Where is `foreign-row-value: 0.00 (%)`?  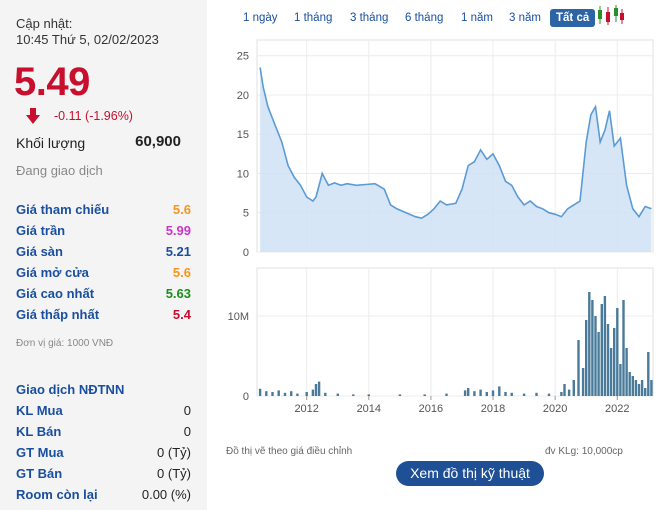 foreign-row-value: 0.00 (%) is located at coordinates (166, 494).